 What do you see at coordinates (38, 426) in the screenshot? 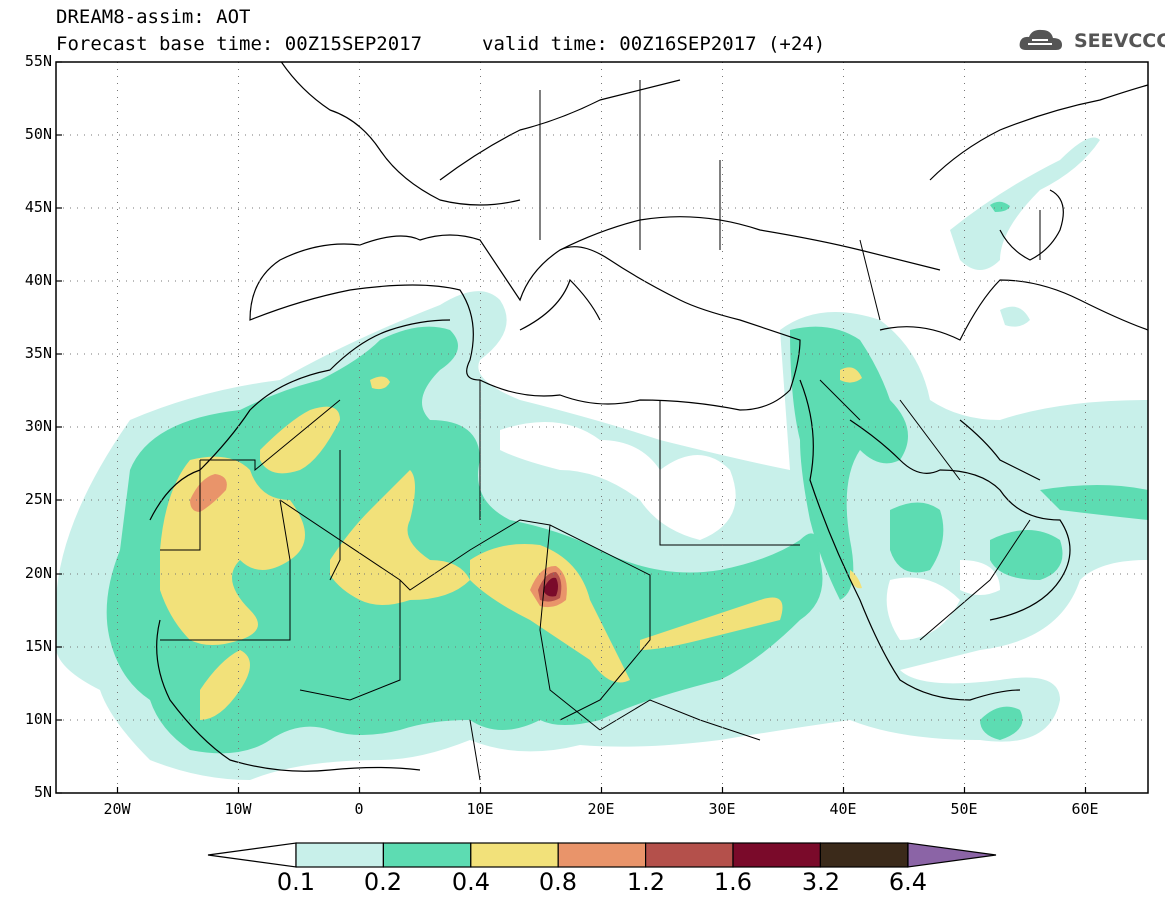
I see `lat-label: 30N` at bounding box center [38, 426].